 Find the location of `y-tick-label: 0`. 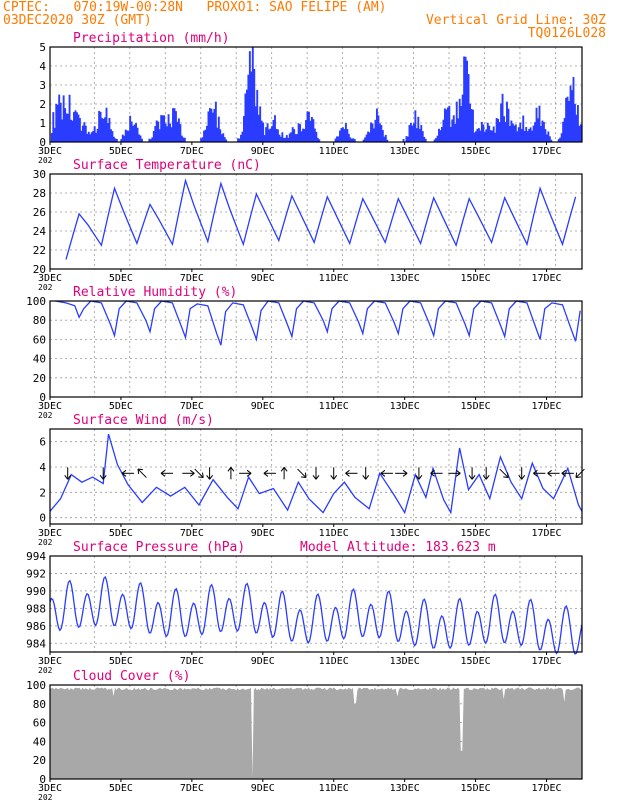

y-tick-label: 0 is located at coordinates (42, 779).